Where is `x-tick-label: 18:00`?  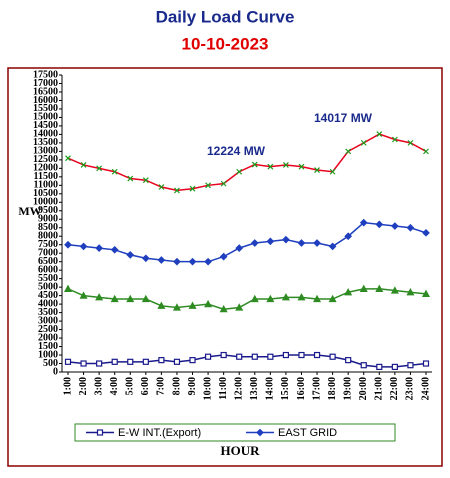
x-tick-label: 18:00 is located at coordinates (332, 388).